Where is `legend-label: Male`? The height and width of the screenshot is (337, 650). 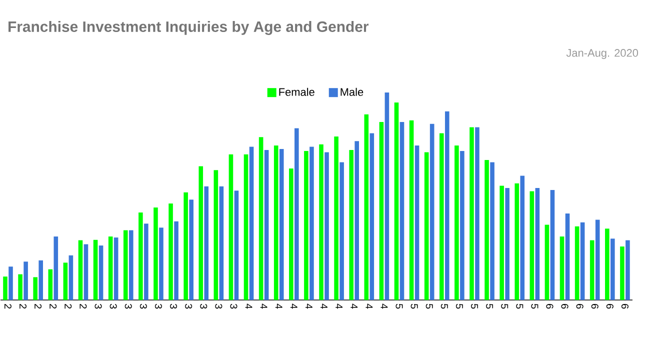
legend-label: Male is located at coordinates (352, 92).